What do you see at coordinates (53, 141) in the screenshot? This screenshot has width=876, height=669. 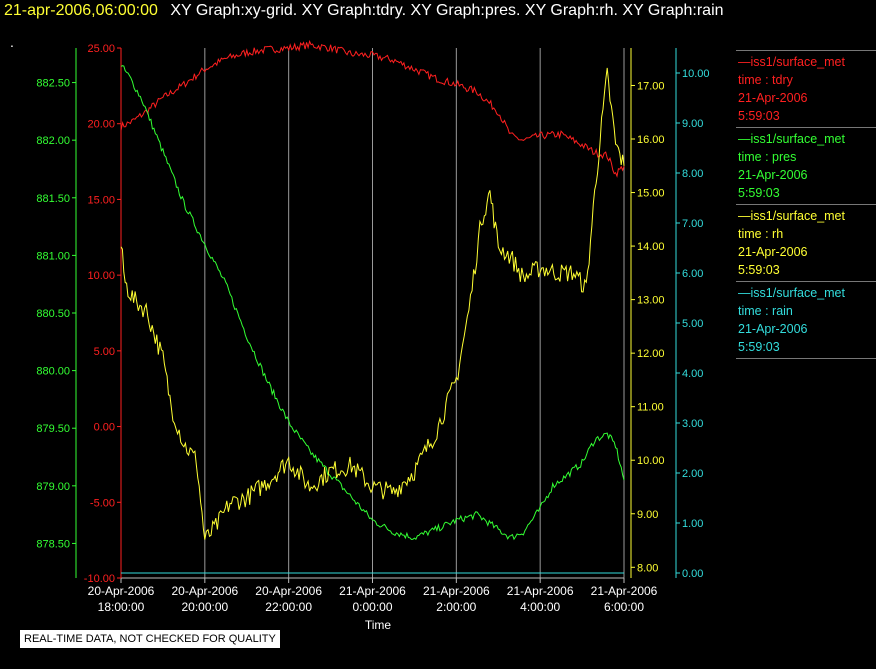 I see `pres-tick-label: 882.00` at bounding box center [53, 141].